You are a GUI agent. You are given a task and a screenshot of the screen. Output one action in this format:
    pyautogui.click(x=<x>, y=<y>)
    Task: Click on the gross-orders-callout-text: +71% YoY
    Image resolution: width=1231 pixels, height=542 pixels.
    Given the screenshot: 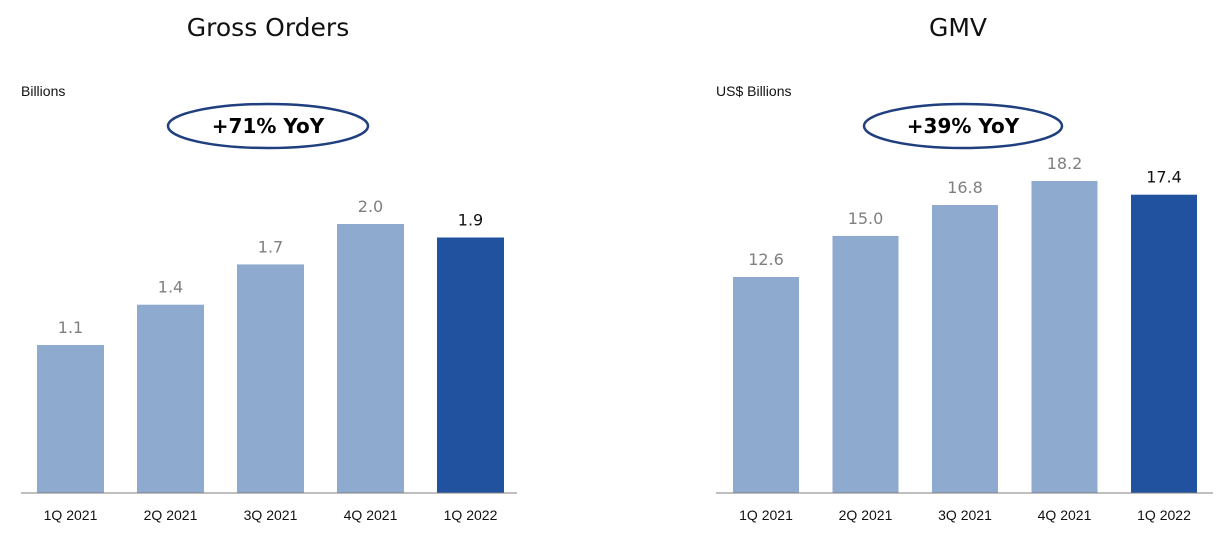 What is the action you would take?
    pyautogui.click(x=268, y=126)
    